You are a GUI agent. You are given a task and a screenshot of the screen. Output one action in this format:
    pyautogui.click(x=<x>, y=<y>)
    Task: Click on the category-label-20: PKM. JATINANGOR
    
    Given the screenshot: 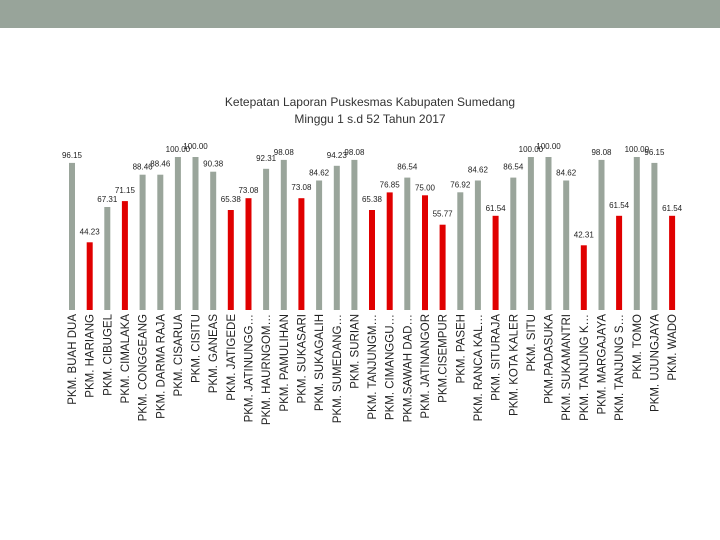 What is the action you would take?
    pyautogui.click(x=426, y=366)
    